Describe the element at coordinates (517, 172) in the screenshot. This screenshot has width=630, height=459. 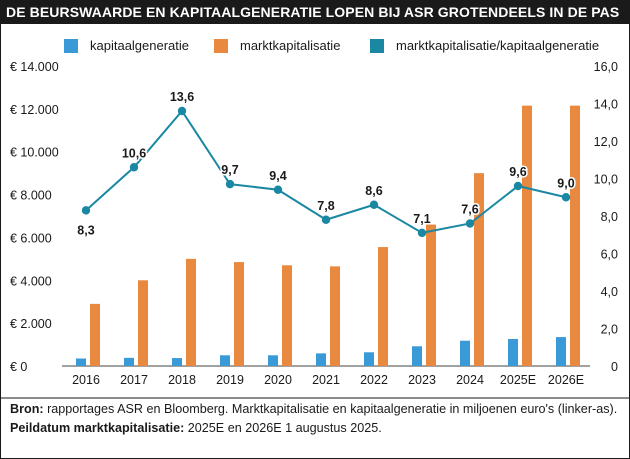
I see `data-label-ratio: 9,6` at that location.